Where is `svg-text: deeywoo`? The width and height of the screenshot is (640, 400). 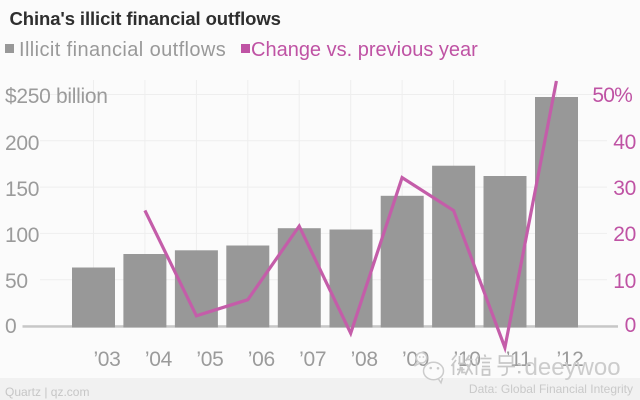
svg-text: deeywoo is located at coordinates (573, 367).